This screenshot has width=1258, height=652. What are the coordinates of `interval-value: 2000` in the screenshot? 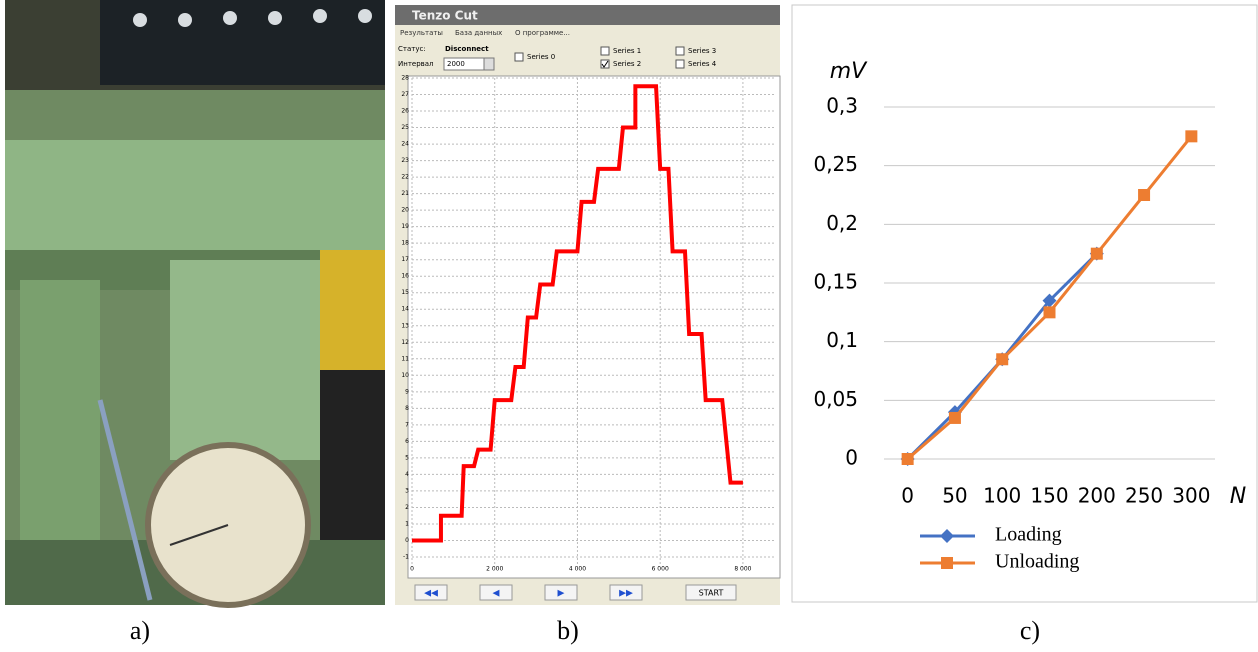 It's located at (456, 64).